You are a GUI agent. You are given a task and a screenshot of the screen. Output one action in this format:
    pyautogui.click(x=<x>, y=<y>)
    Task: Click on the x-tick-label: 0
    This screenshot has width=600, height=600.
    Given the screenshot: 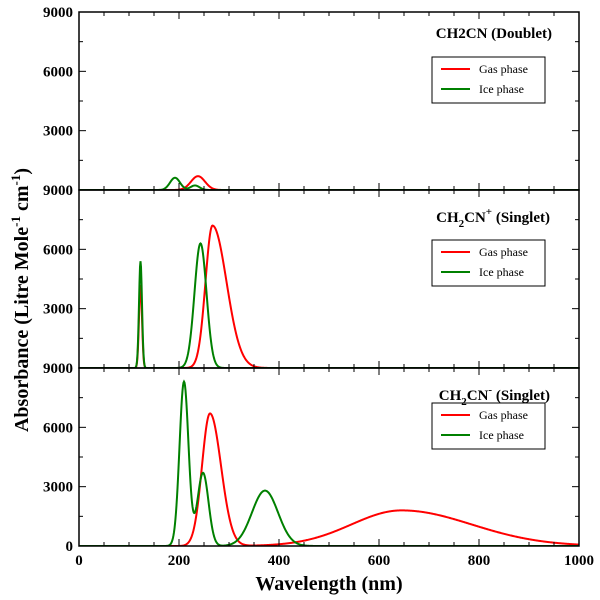 What is the action you would take?
    pyautogui.click(x=79, y=561)
    